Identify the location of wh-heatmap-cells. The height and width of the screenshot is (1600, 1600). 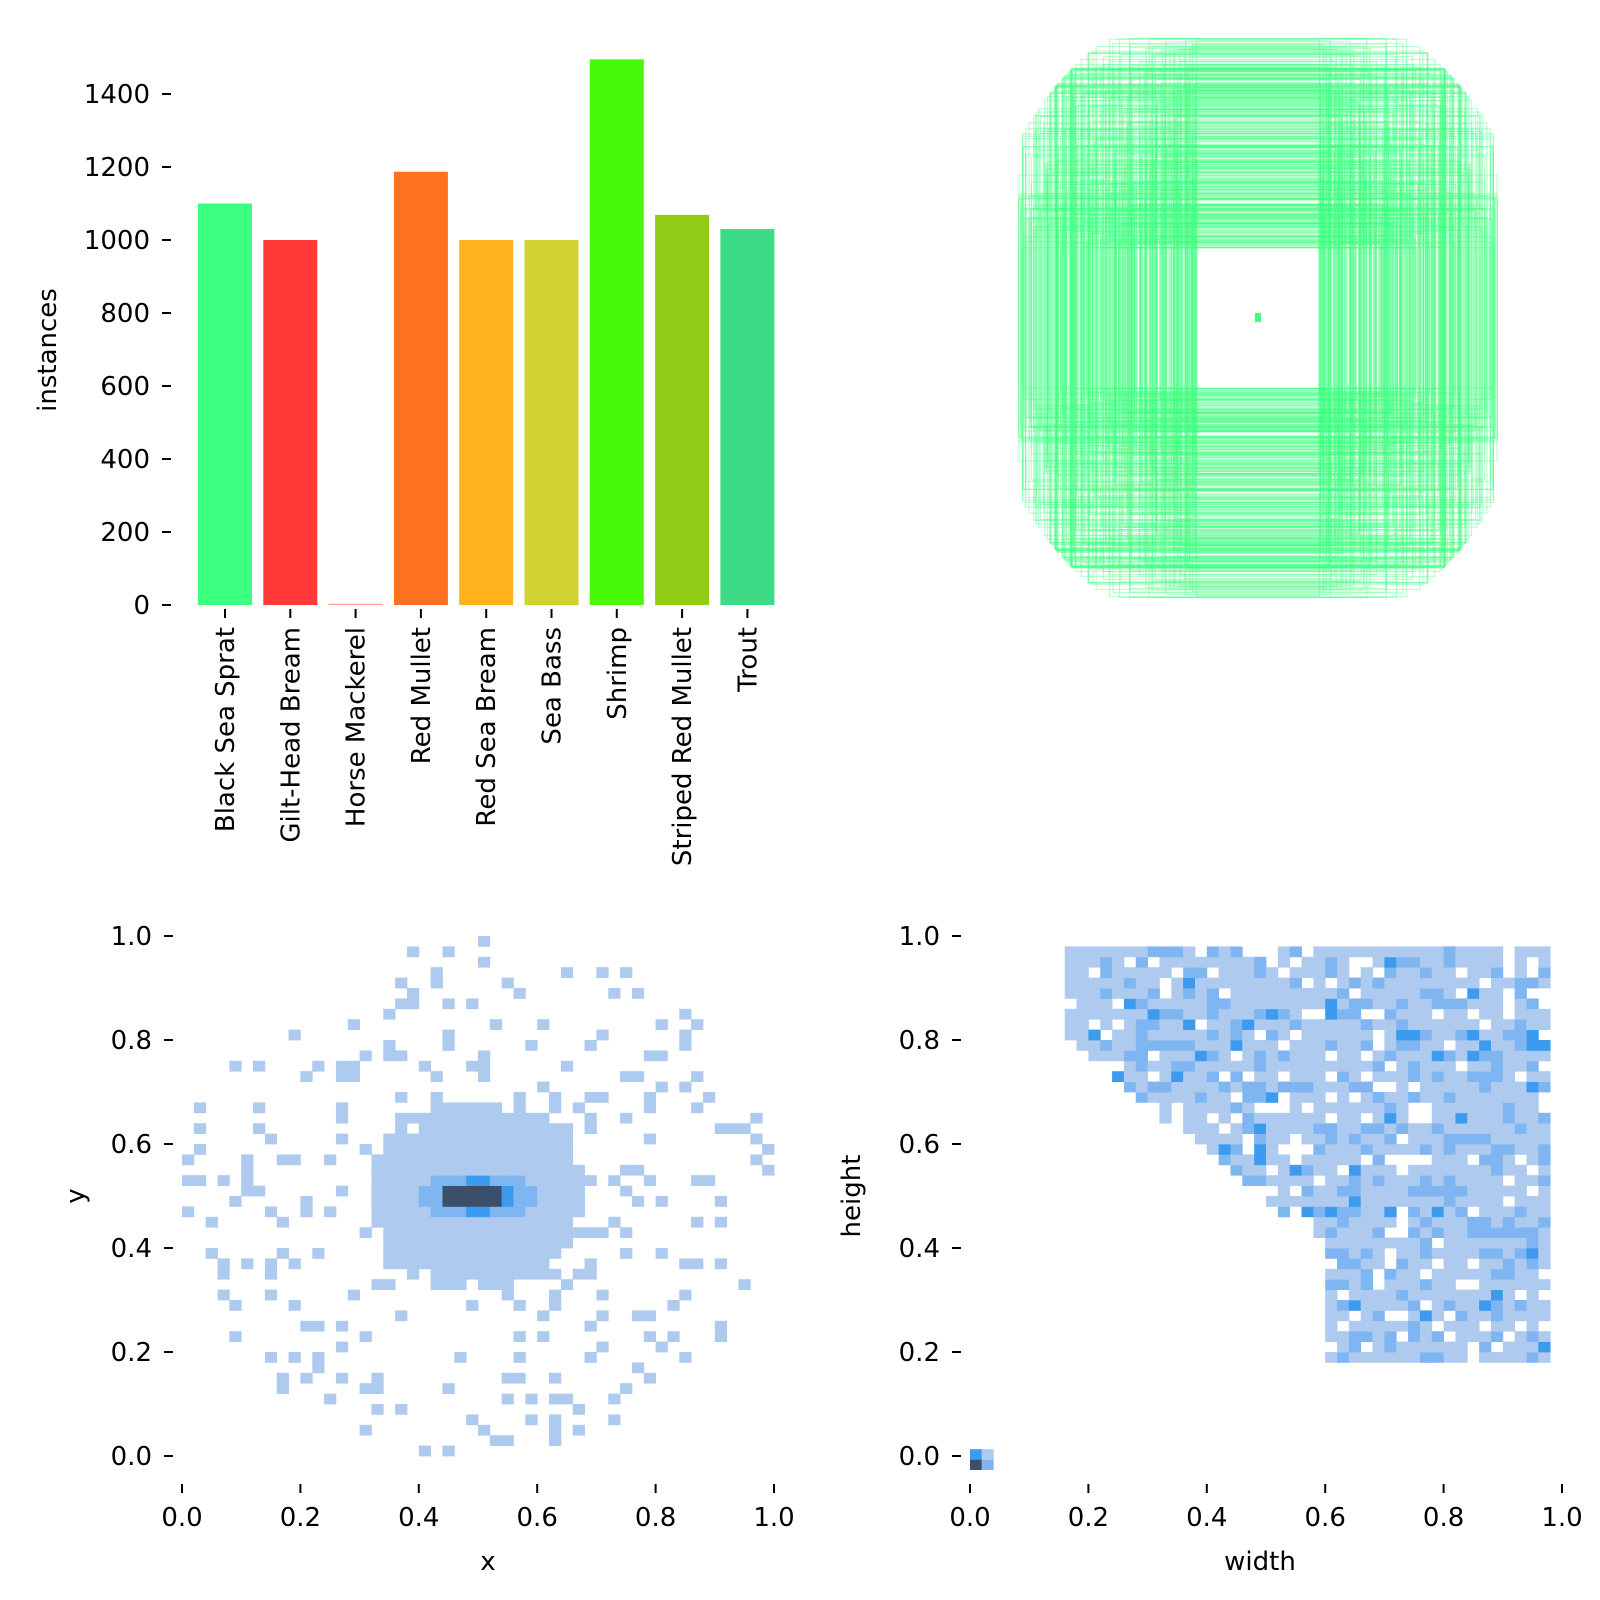
(1260, 1208).